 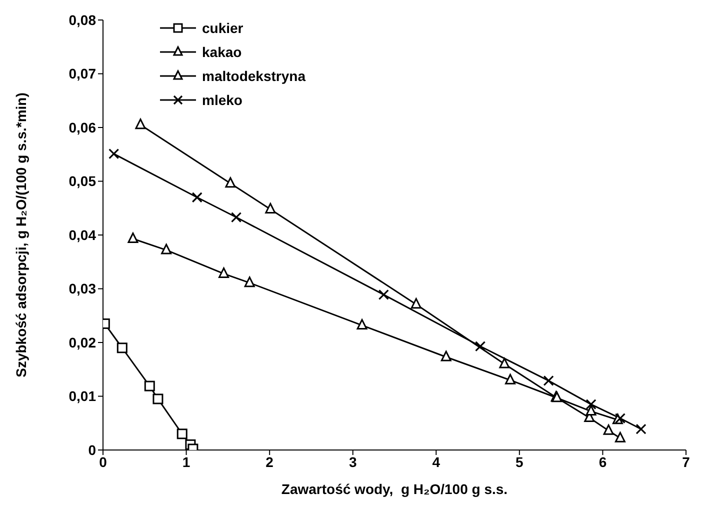 What do you see at coordinates (82, 181) in the screenshot?
I see `y-tick-label: 0,05` at bounding box center [82, 181].